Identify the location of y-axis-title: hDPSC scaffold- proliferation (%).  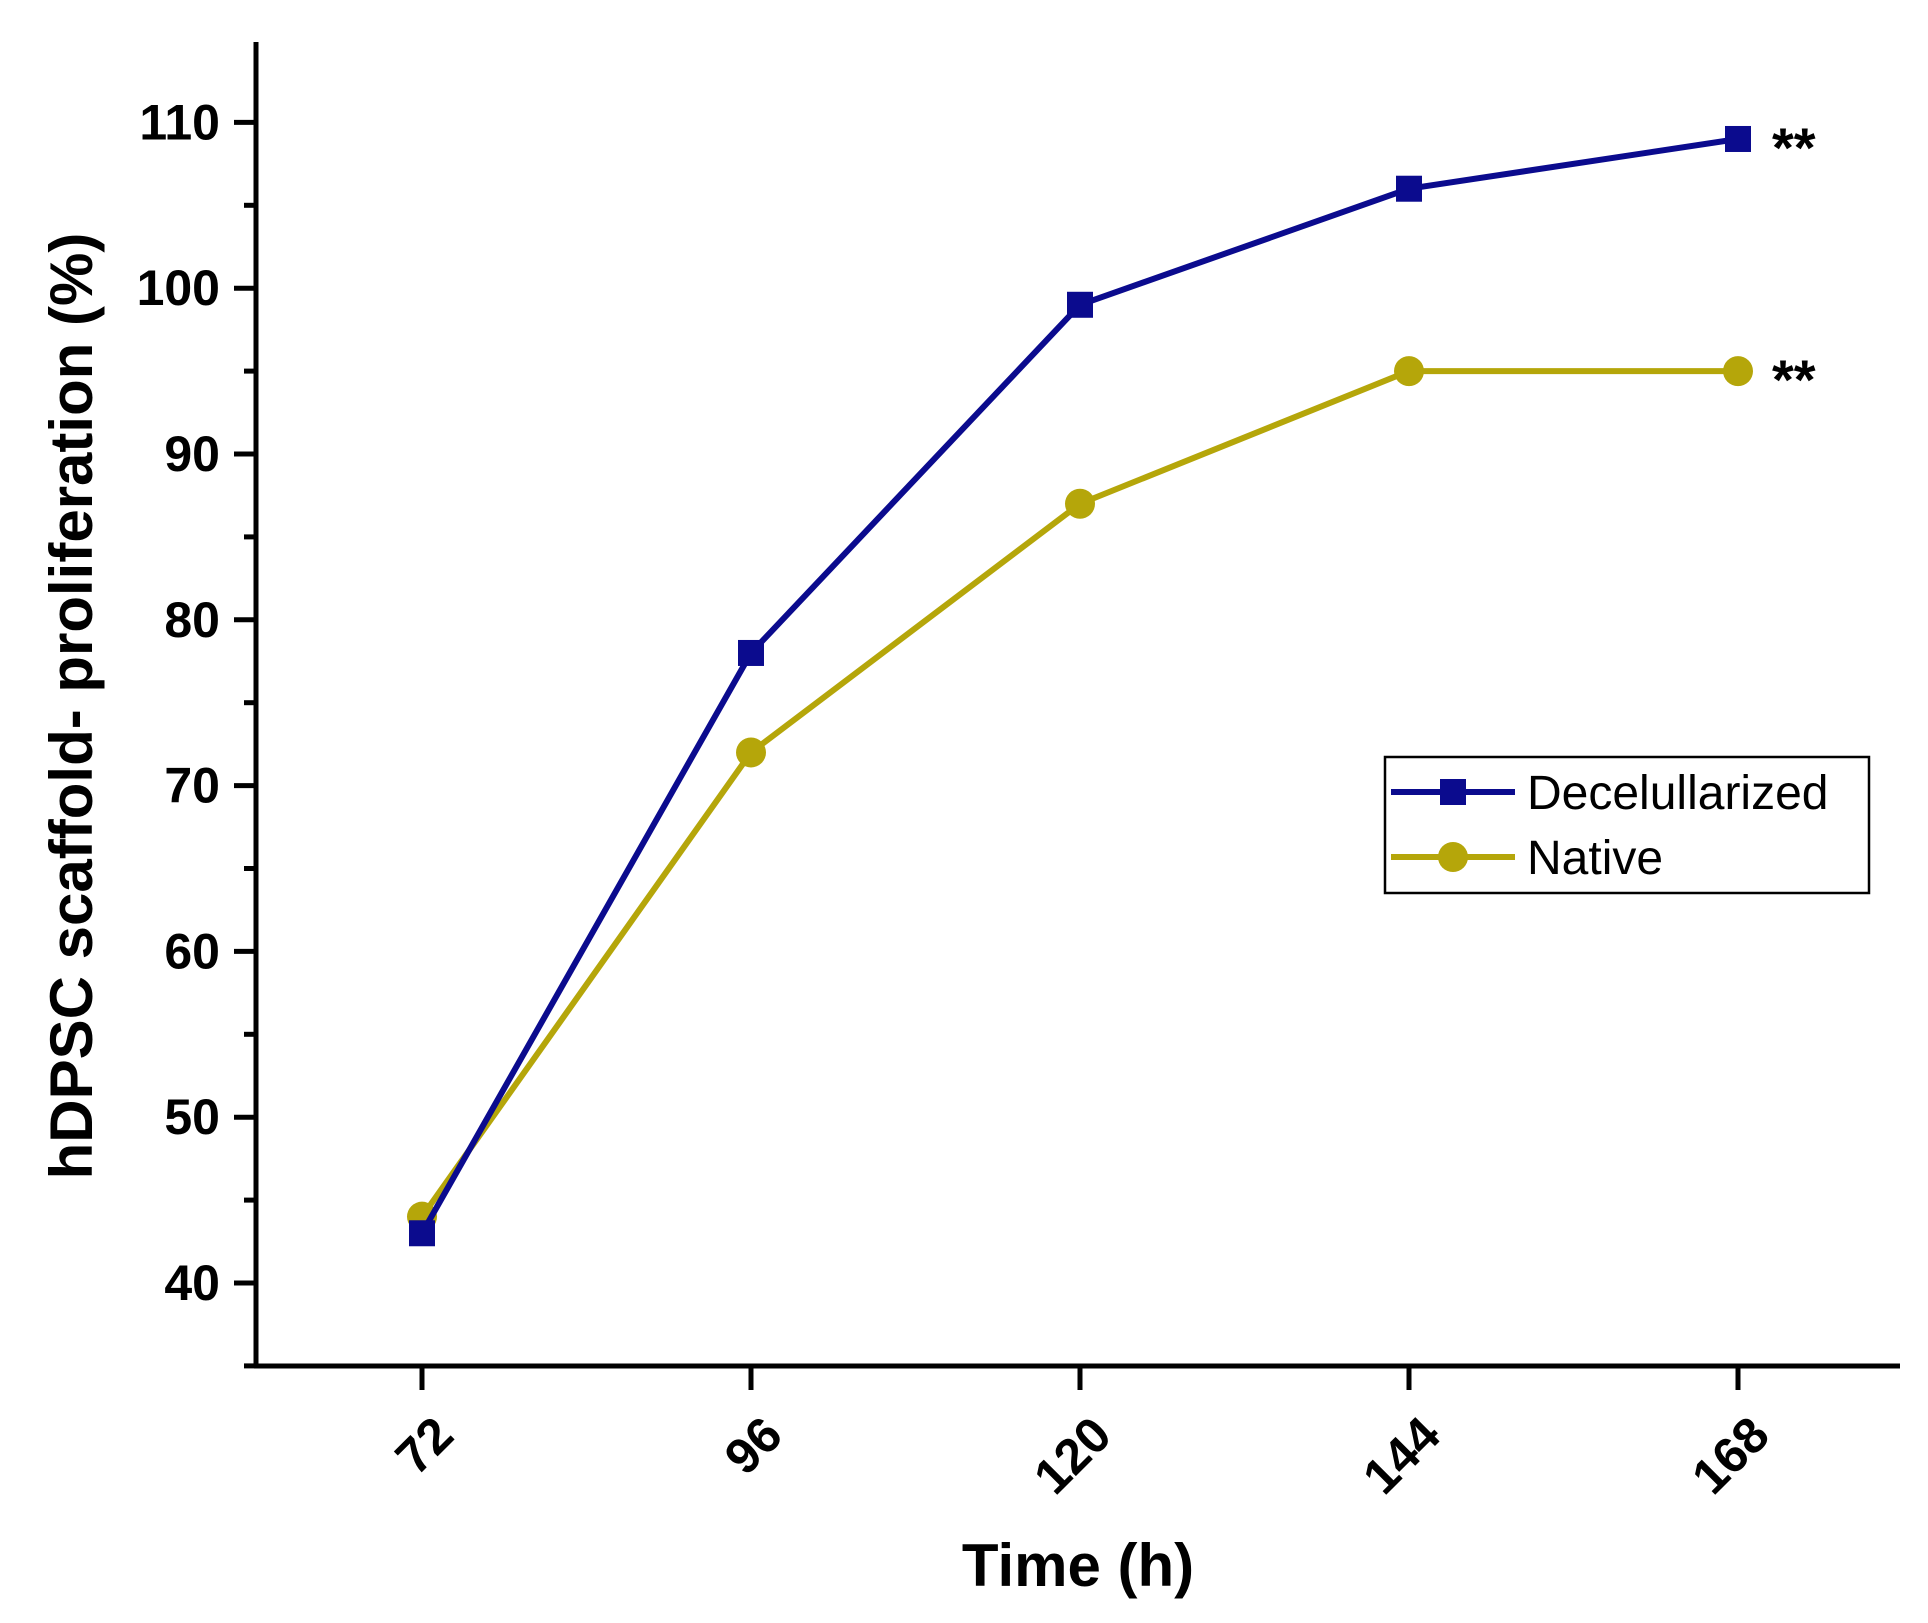
(71, 706).